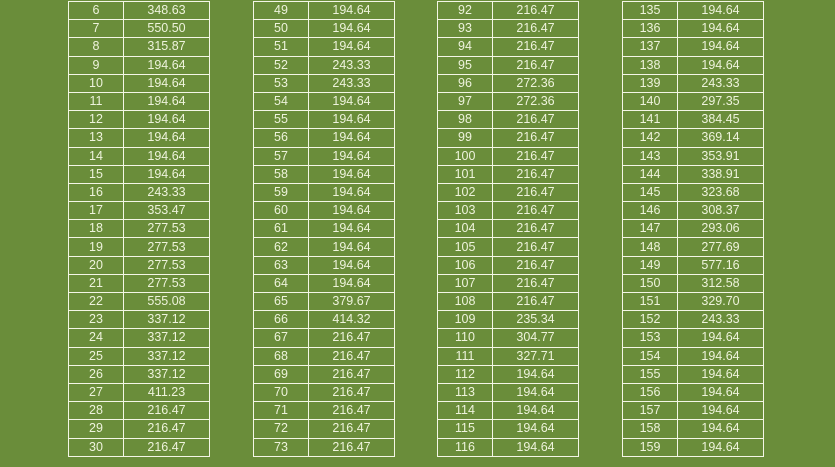 The width and height of the screenshot is (835, 467). Describe the element at coordinates (650, 101) in the screenshot. I see `row-number-cell: 140` at that location.